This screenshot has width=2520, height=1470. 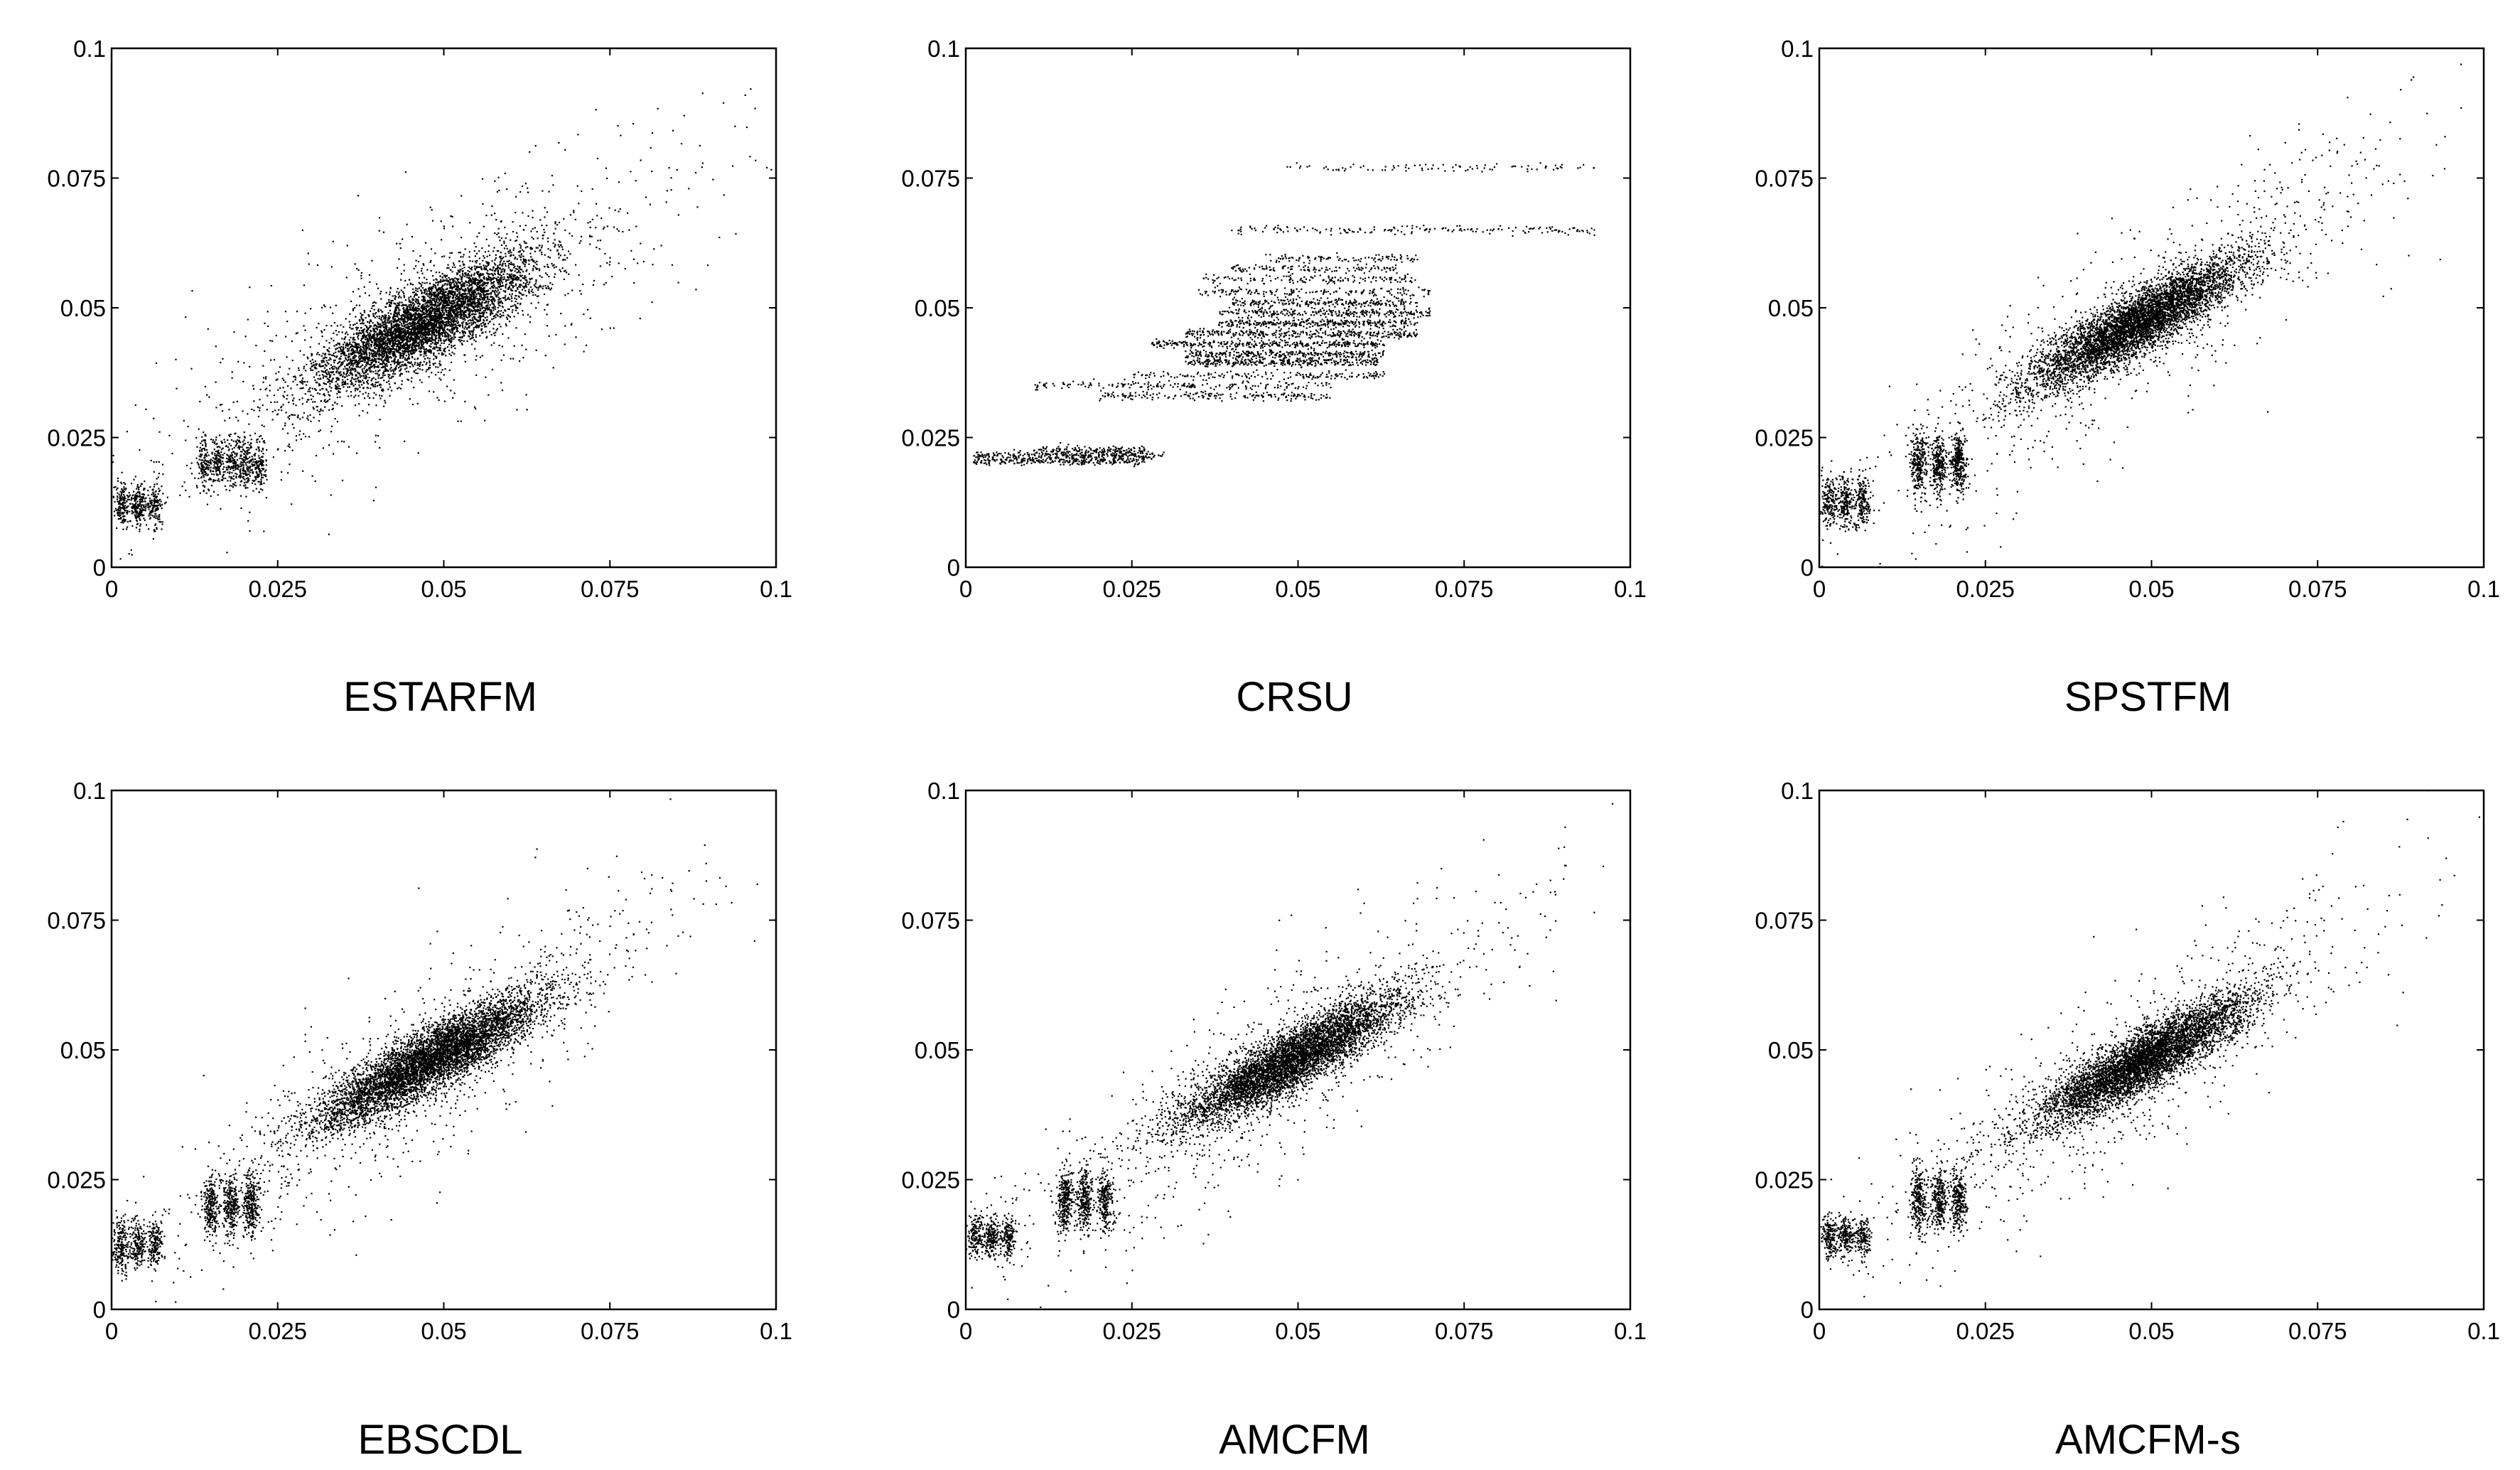 What do you see at coordinates (442, 323) in the screenshot?
I see `data-points` at bounding box center [442, 323].